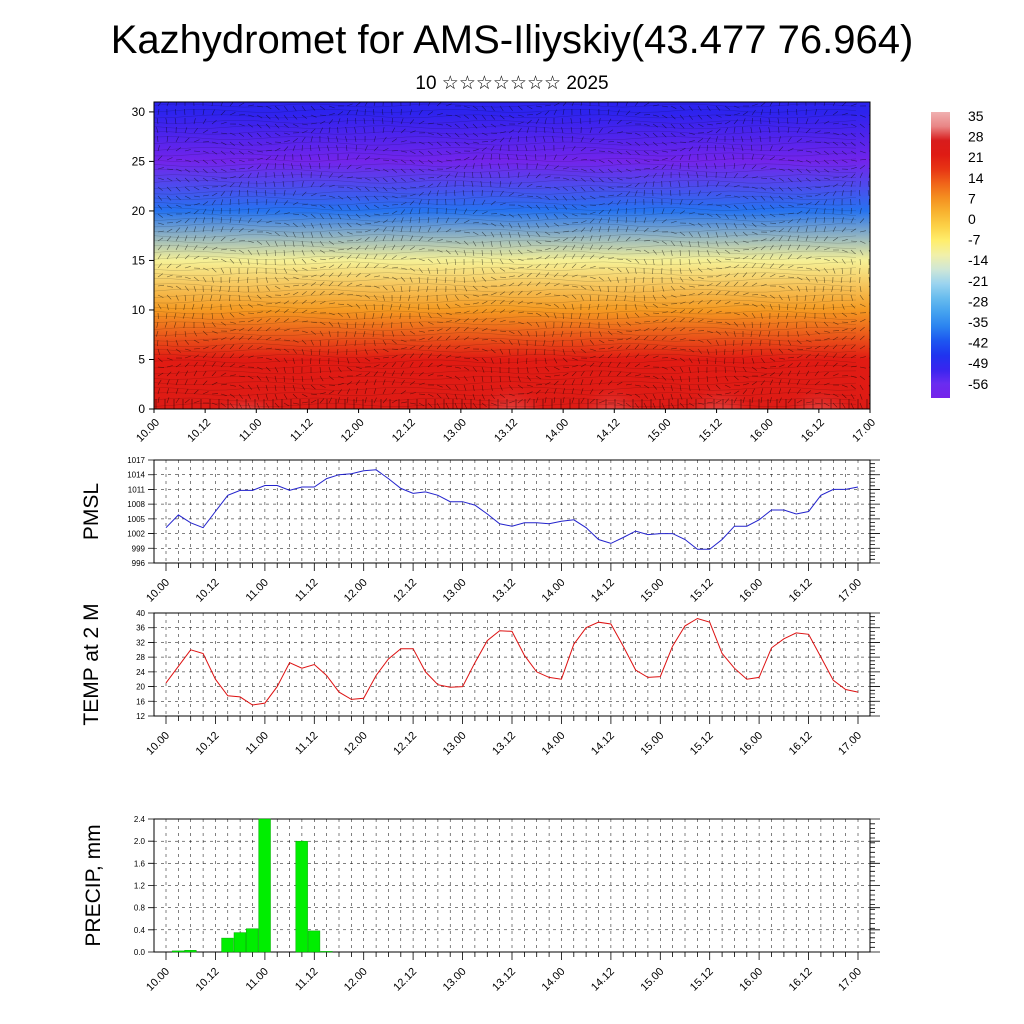 This screenshot has width=1024, height=1024. What do you see at coordinates (139, 112) in the screenshot?
I see `heatmap-y-tick-label: 30` at bounding box center [139, 112].